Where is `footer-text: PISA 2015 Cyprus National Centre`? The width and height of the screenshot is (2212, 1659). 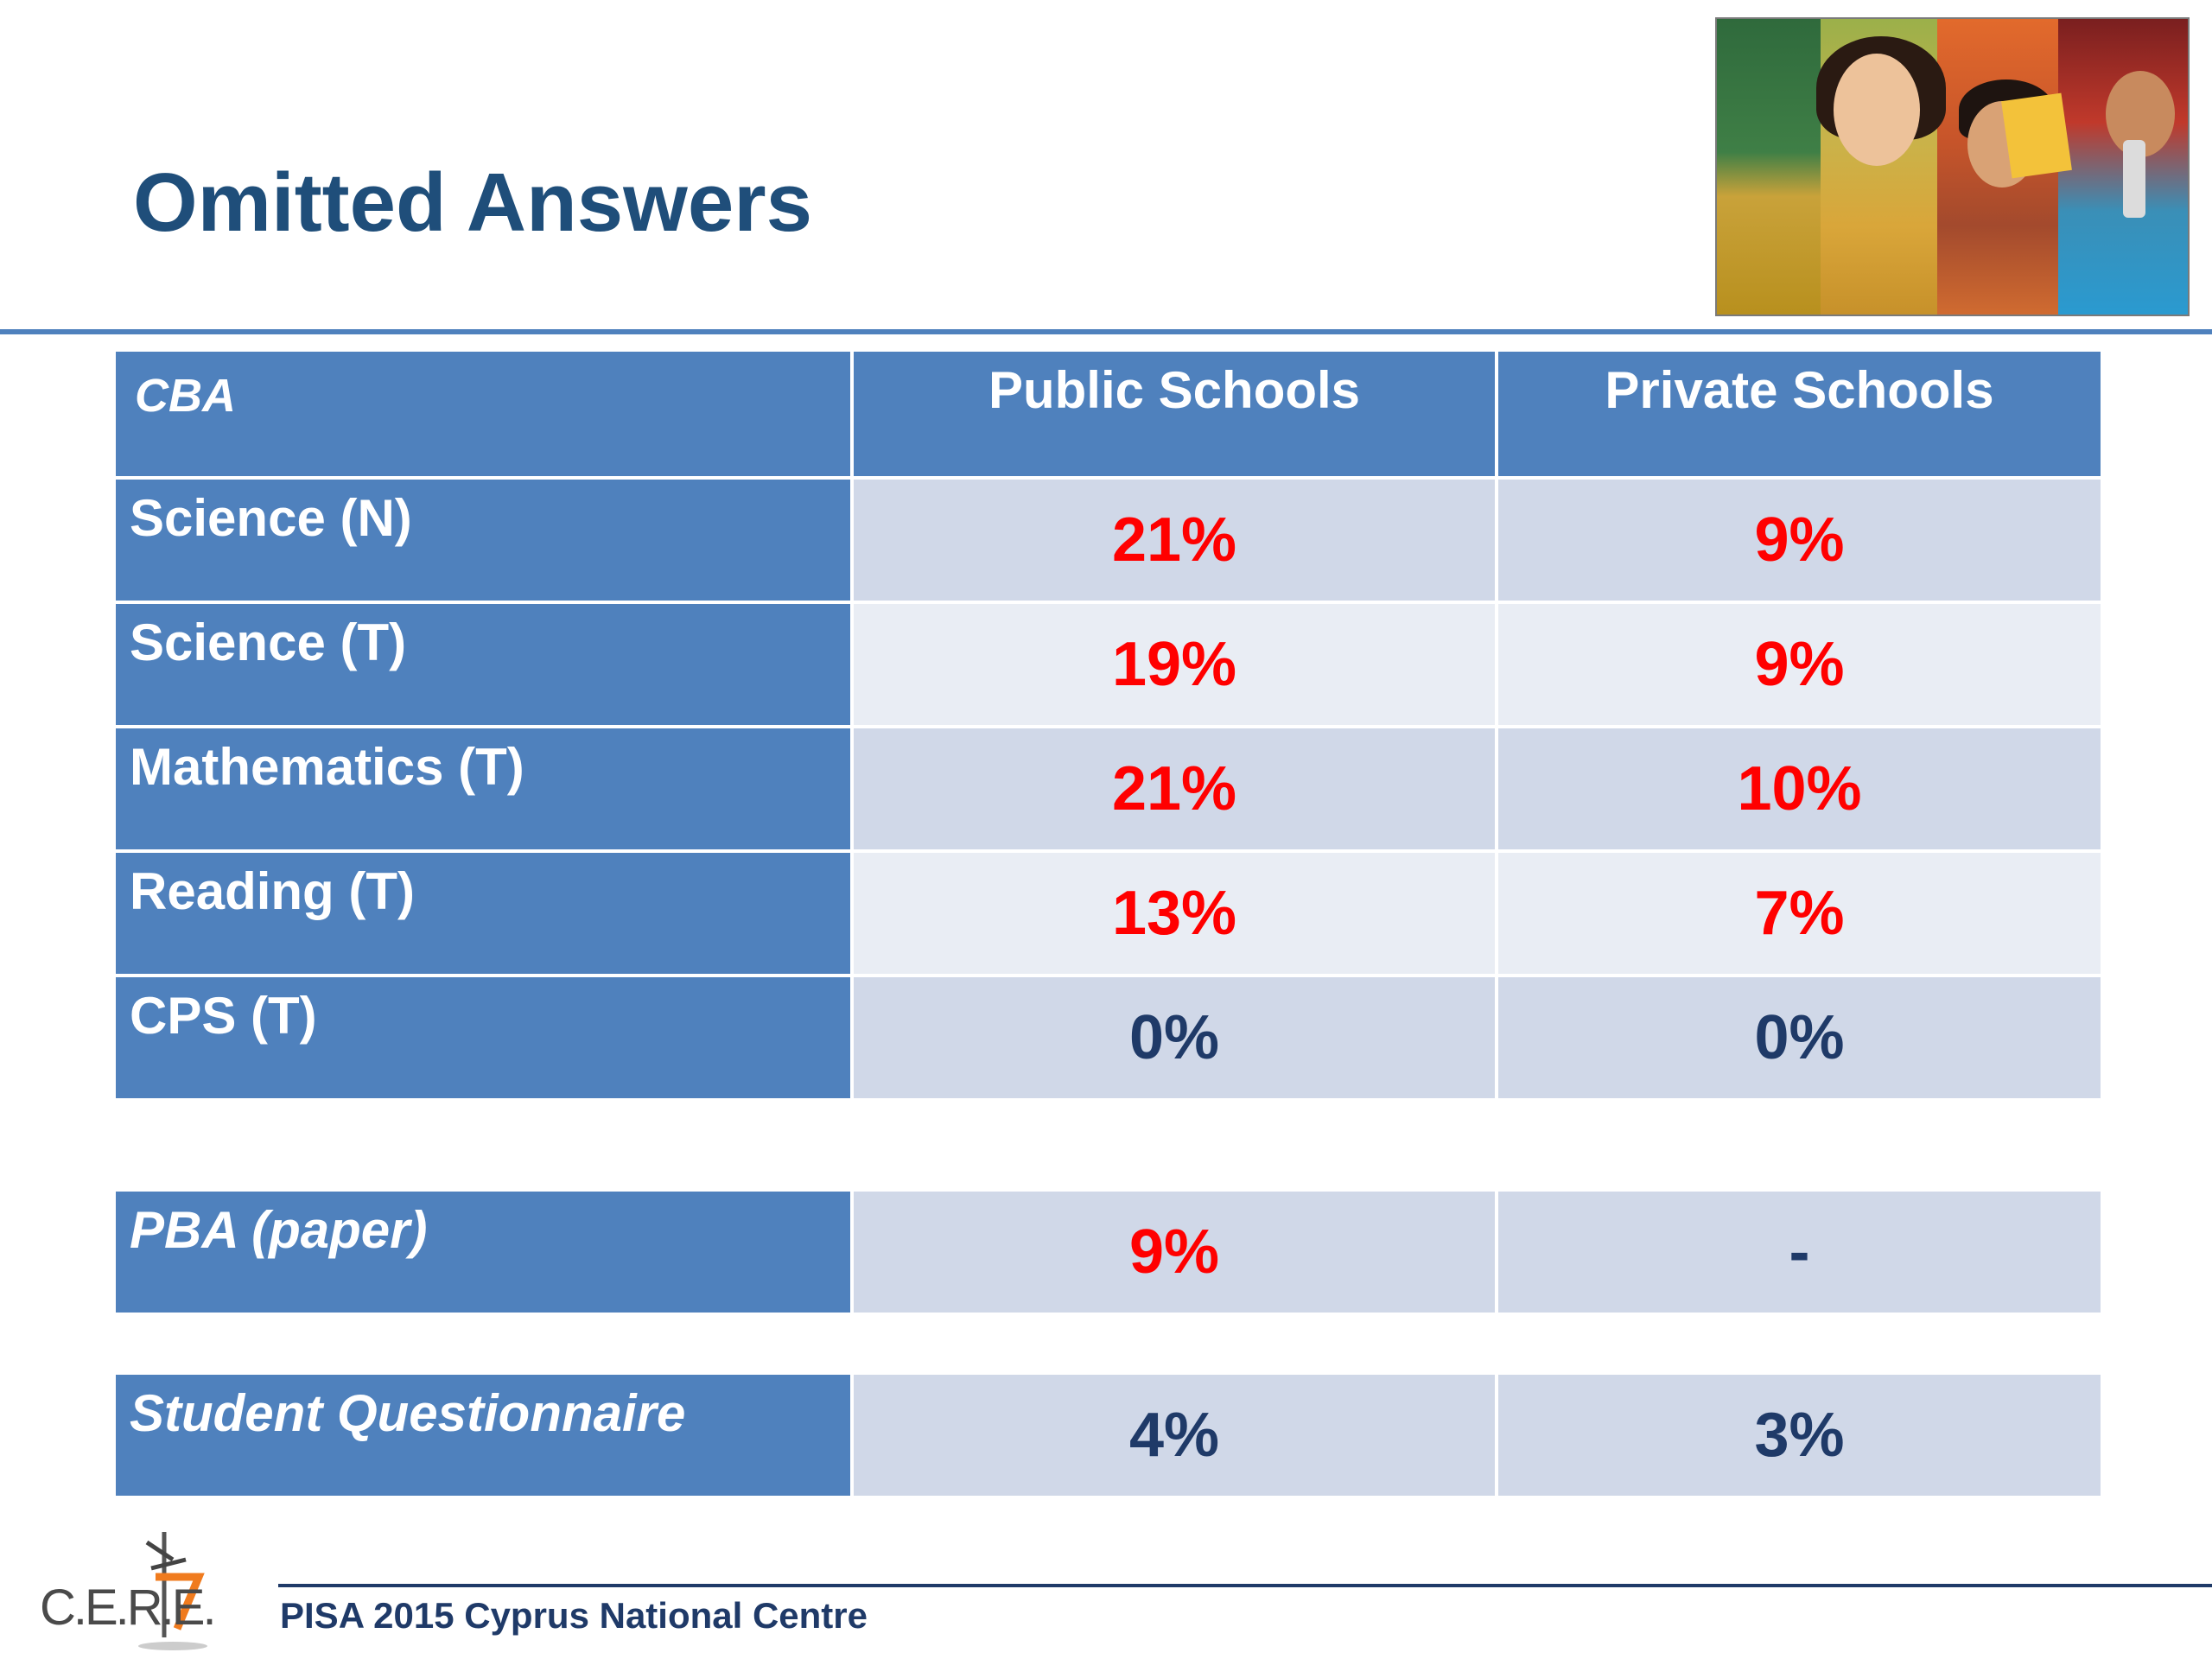
footer-text: PISA 2015 Cyprus National Centre is located at coordinates (574, 1615).